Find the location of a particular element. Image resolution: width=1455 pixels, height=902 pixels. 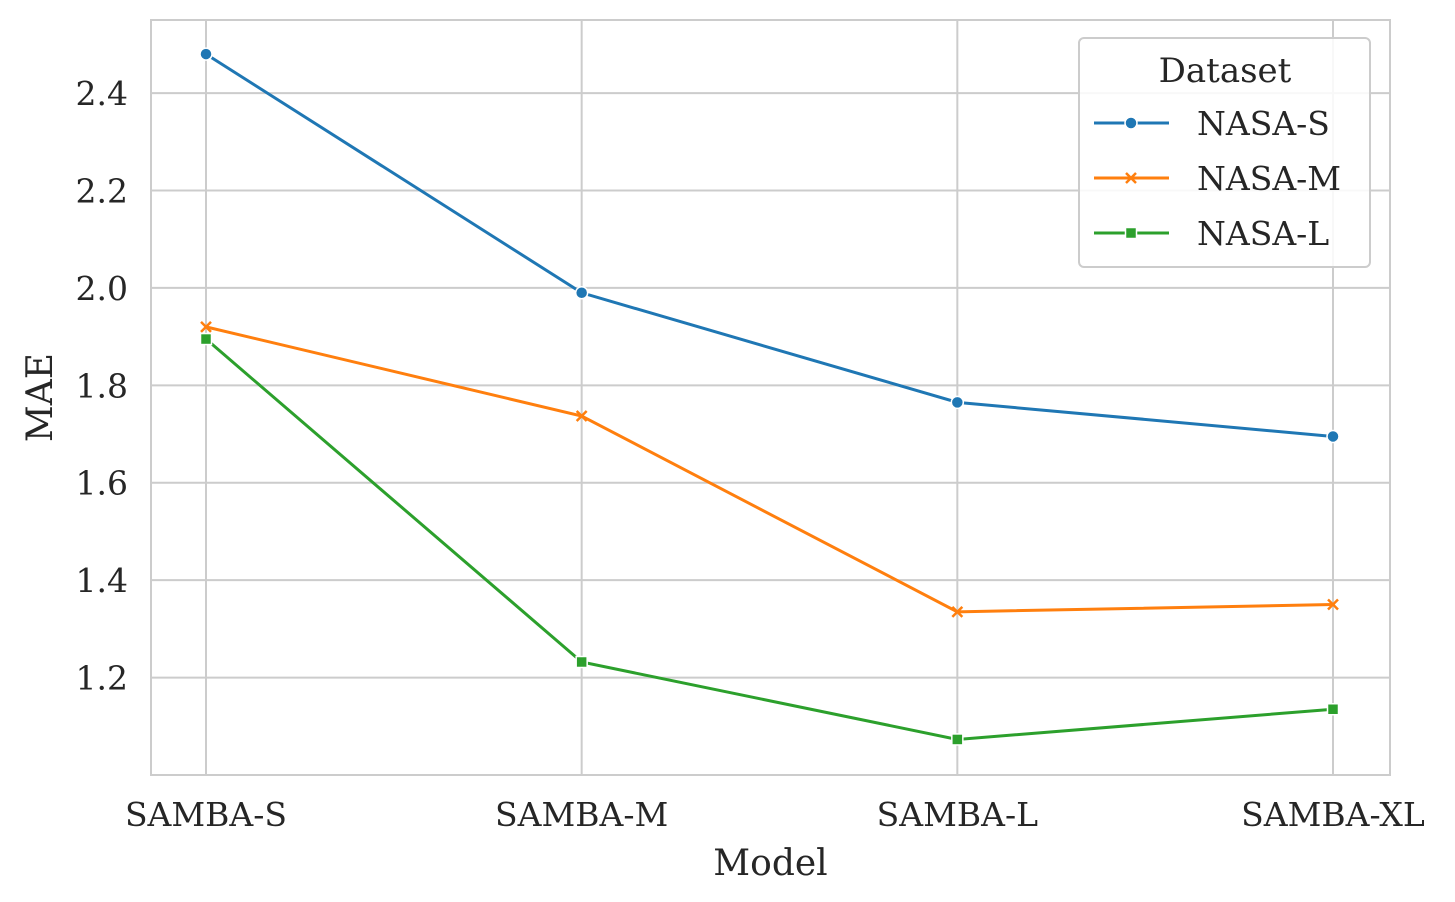

y-axis-title: MAE is located at coordinates (40, 397).